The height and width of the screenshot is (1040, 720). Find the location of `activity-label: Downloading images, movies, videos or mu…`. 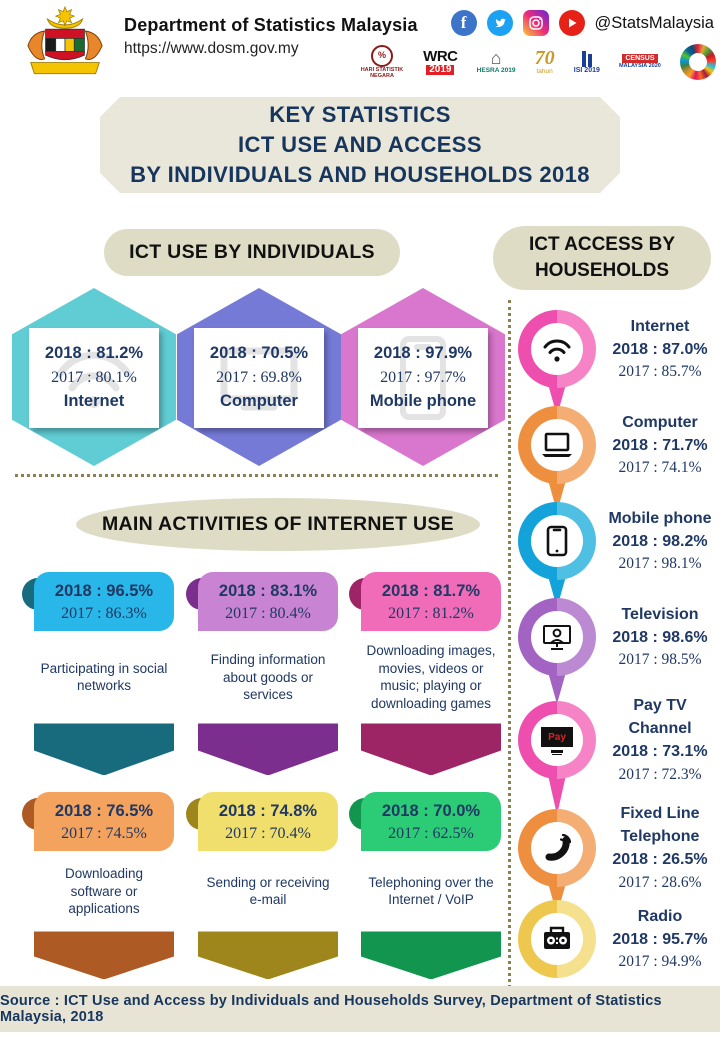

activity-label: Downloading images, movies, videos or mu… is located at coordinates (431, 677).